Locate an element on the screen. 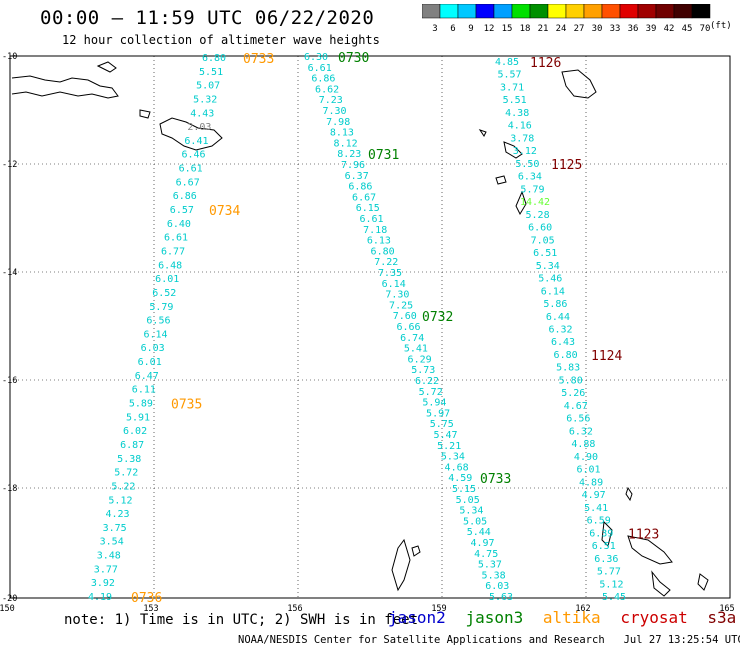 The image size is (740, 650). wave-height-value: 5.94 is located at coordinates (434, 403).